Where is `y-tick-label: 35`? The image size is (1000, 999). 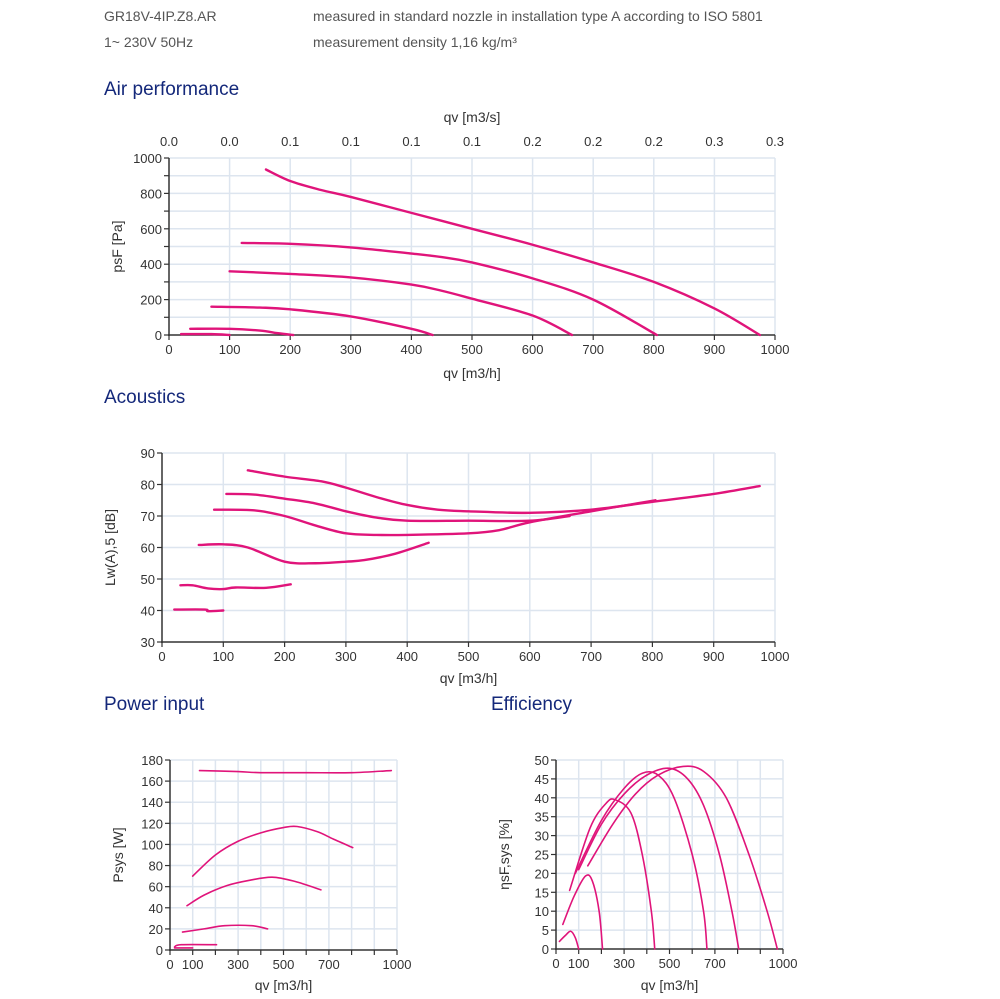
y-tick-label: 35 is located at coordinates (542, 817).